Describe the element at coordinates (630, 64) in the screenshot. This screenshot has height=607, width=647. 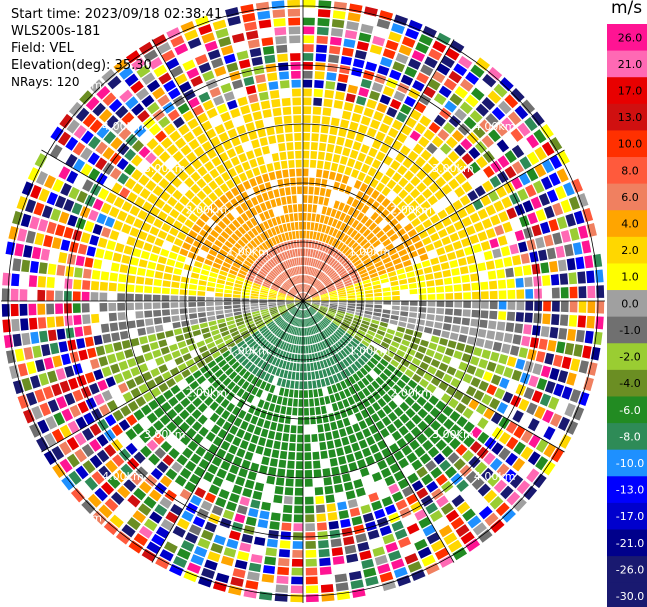
I see `colorbar-tick-label: 21.0` at that location.